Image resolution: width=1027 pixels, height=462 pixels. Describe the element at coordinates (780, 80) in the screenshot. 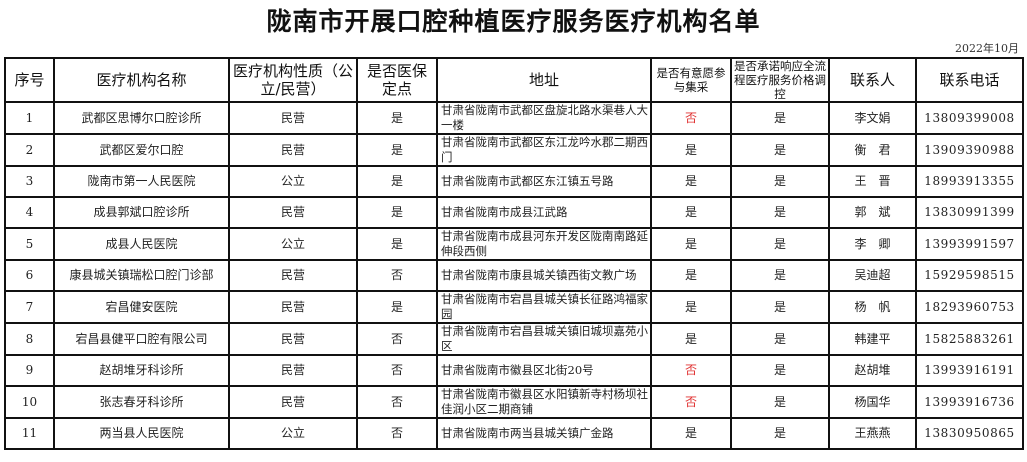

I see `header-commit: 是否承诺响应全流程医疗服务价格调控` at that location.